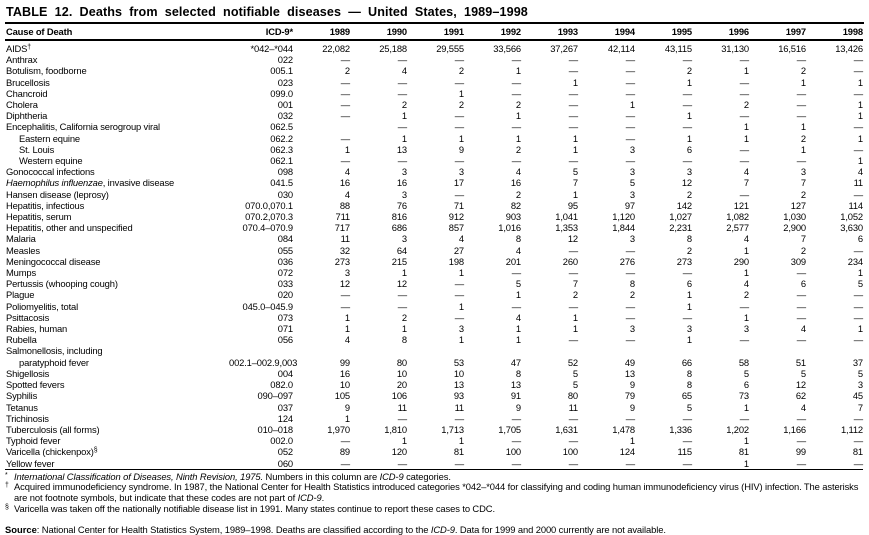  I want to click on year-value-cell: 1,336, so click(680, 429).